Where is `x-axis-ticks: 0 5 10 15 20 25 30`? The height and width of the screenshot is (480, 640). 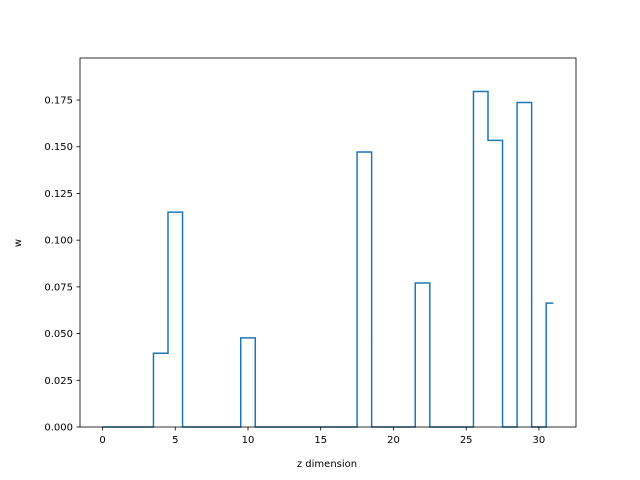
x-axis-ticks: 0 5 10 15 20 25 30 is located at coordinates (322, 436).